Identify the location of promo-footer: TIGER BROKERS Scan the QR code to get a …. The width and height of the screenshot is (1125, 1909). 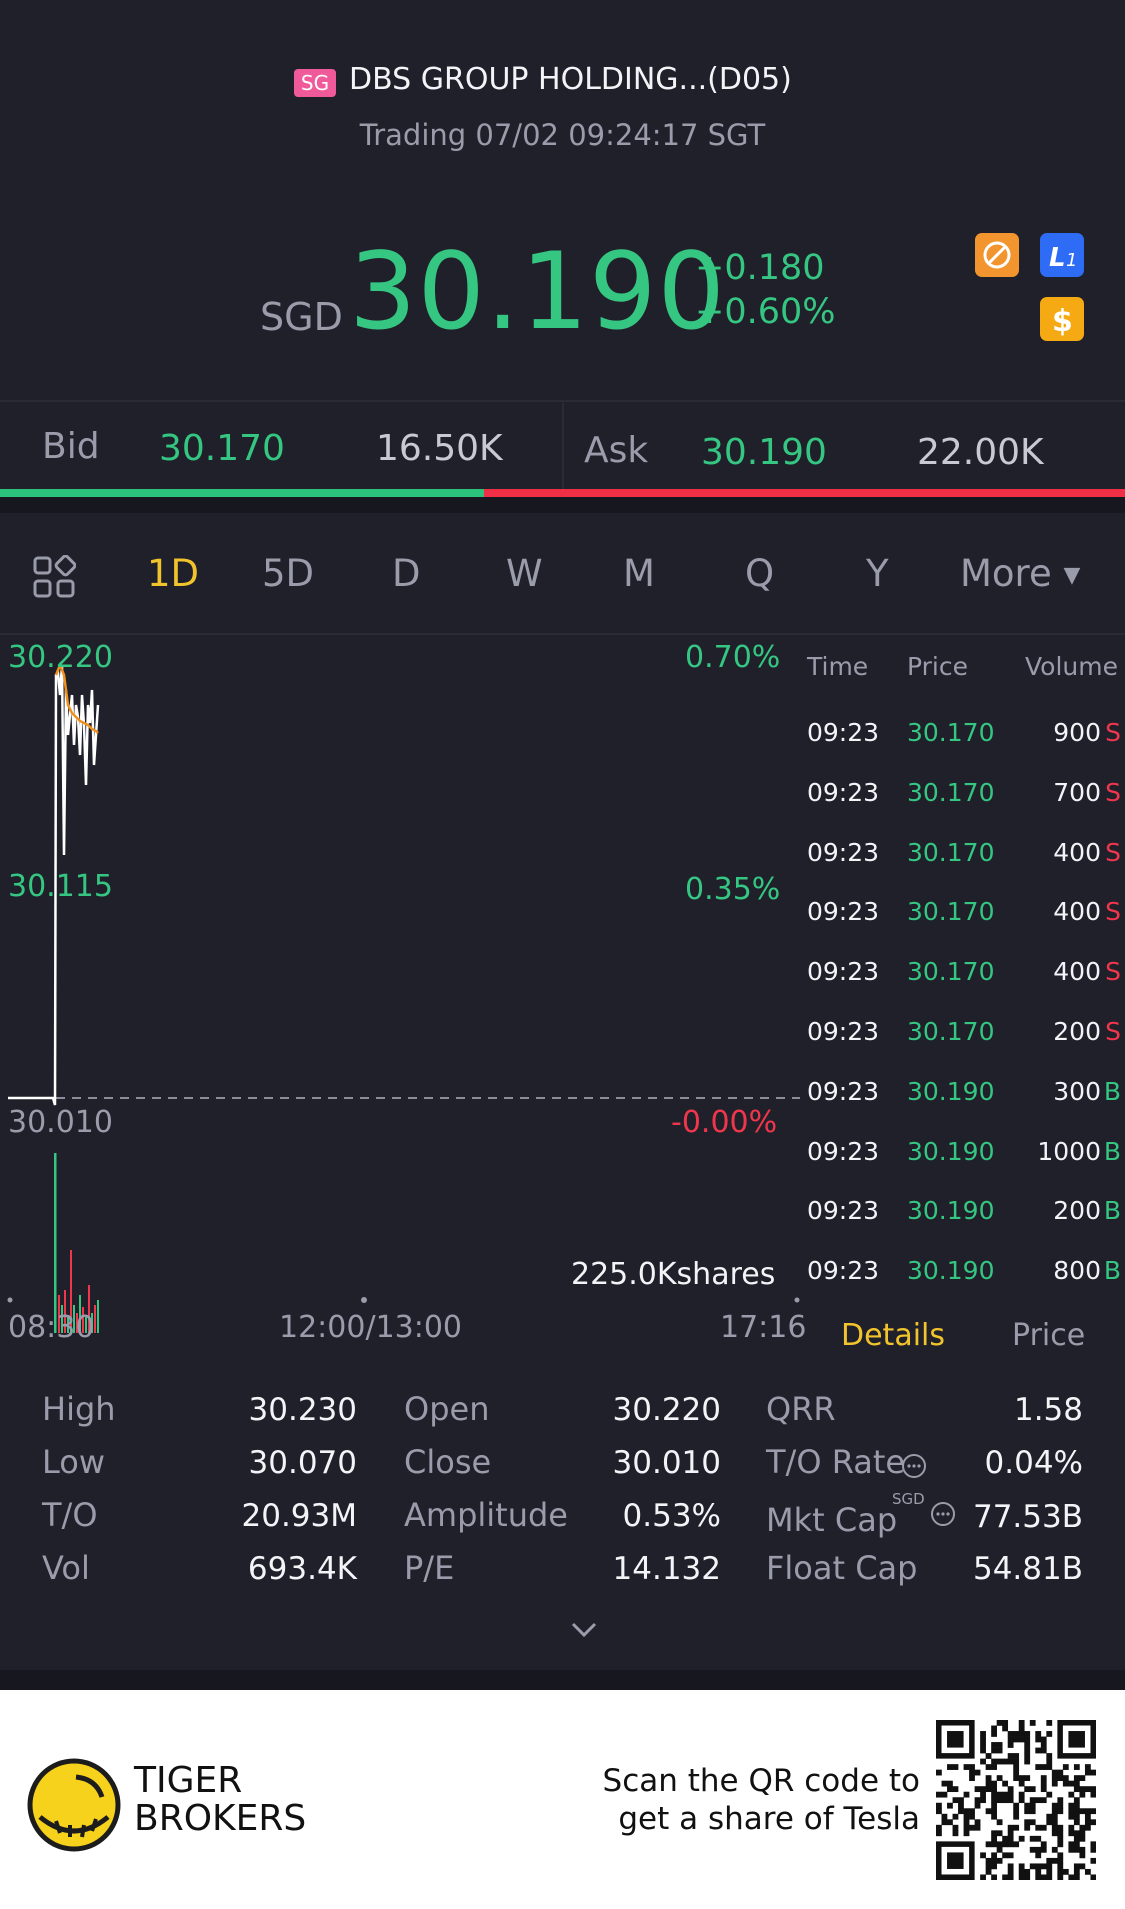
(562, 1799).